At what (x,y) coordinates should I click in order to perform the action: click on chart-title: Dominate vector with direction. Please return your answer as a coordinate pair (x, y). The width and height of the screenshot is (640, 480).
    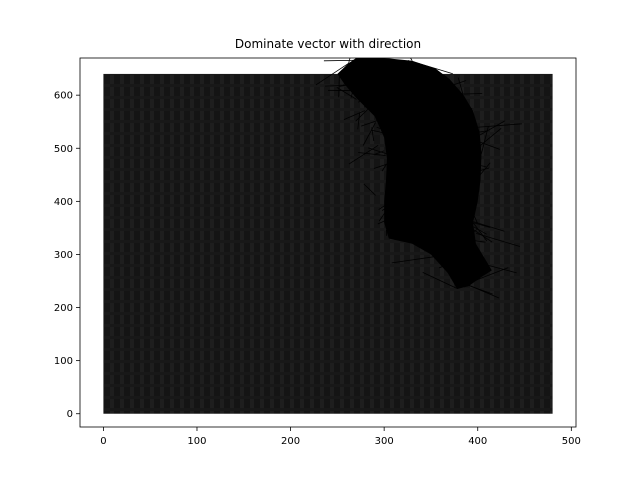
    Looking at the image, I should click on (328, 44).